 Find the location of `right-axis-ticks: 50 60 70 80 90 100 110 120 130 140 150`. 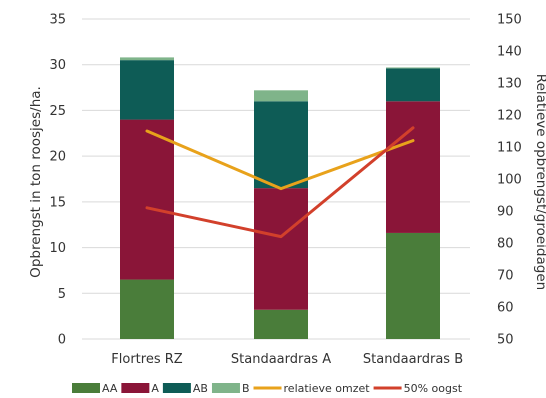

right-axis-ticks: 50 60 70 80 90 100 110 120 130 140 150 is located at coordinates (509, 180).